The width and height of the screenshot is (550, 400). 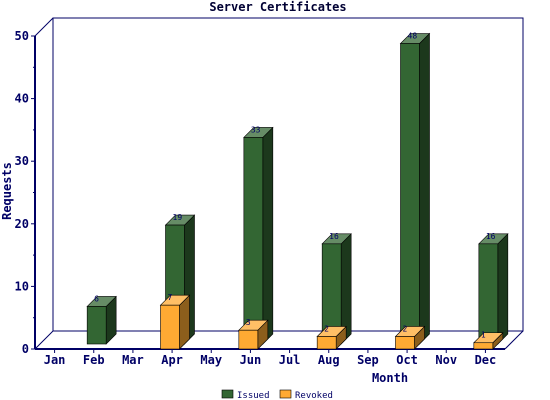 What do you see at coordinates (55, 360) in the screenshot?
I see `x-tick-label: Jan` at bounding box center [55, 360].